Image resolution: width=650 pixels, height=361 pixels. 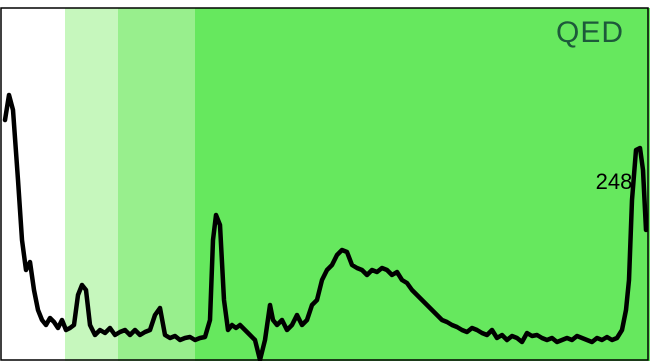 What do you see at coordinates (614, 181) in the screenshot?
I see `value-label: 248` at bounding box center [614, 181].